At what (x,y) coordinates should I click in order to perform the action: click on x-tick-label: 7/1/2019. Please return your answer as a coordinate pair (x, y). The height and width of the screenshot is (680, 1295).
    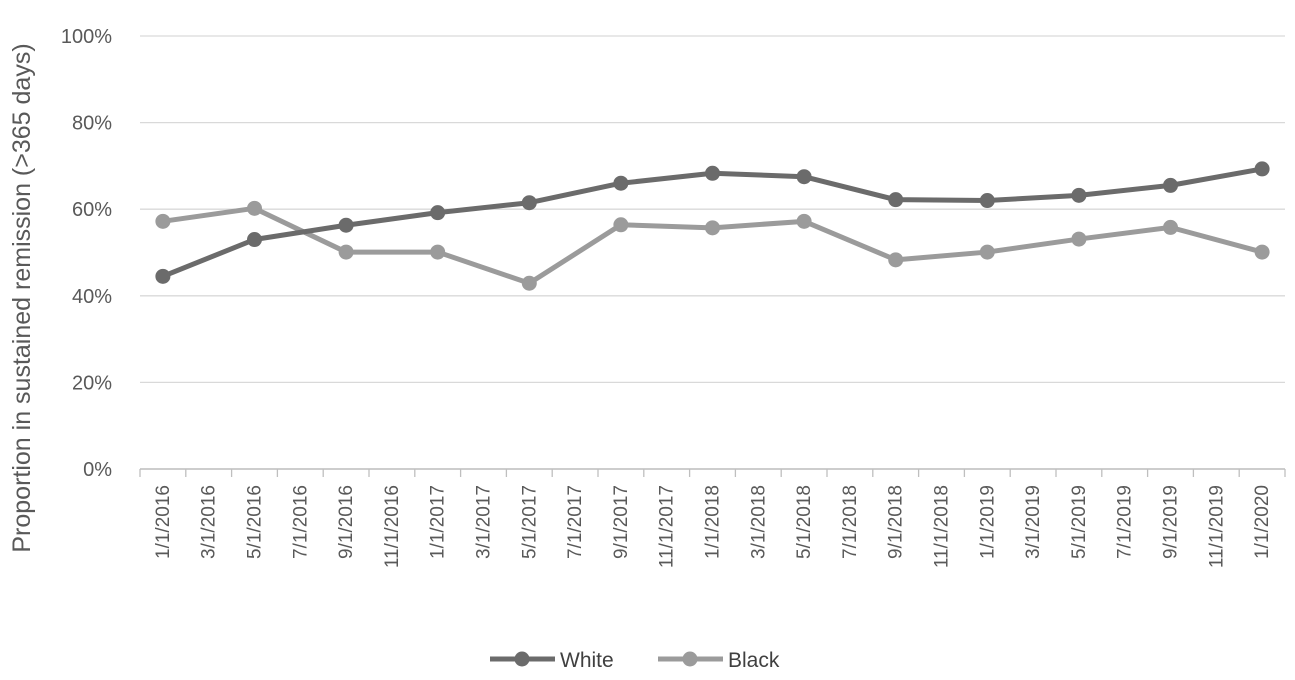
    Looking at the image, I should click on (1125, 522).